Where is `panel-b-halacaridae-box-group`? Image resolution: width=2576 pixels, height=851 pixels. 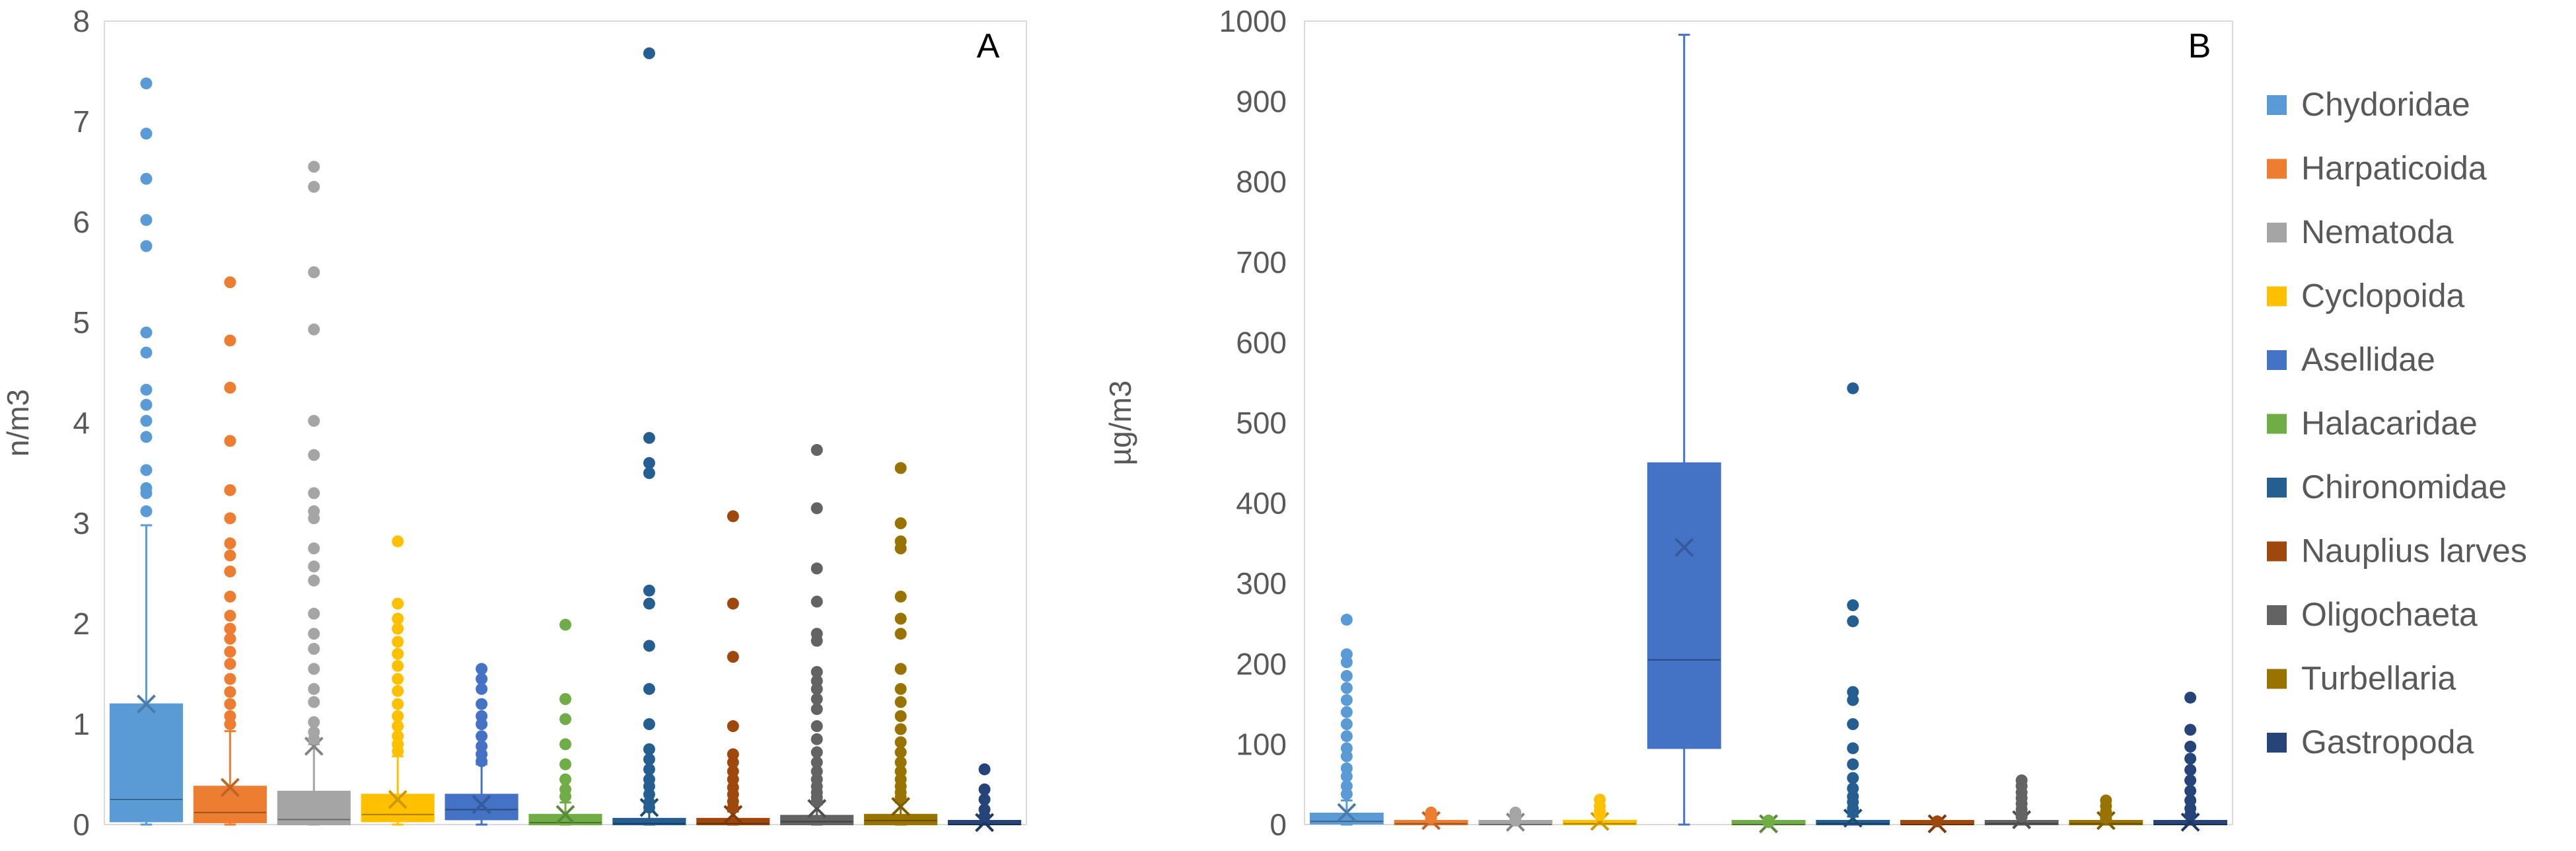 panel-b-halacaridae-box-group is located at coordinates (1769, 824).